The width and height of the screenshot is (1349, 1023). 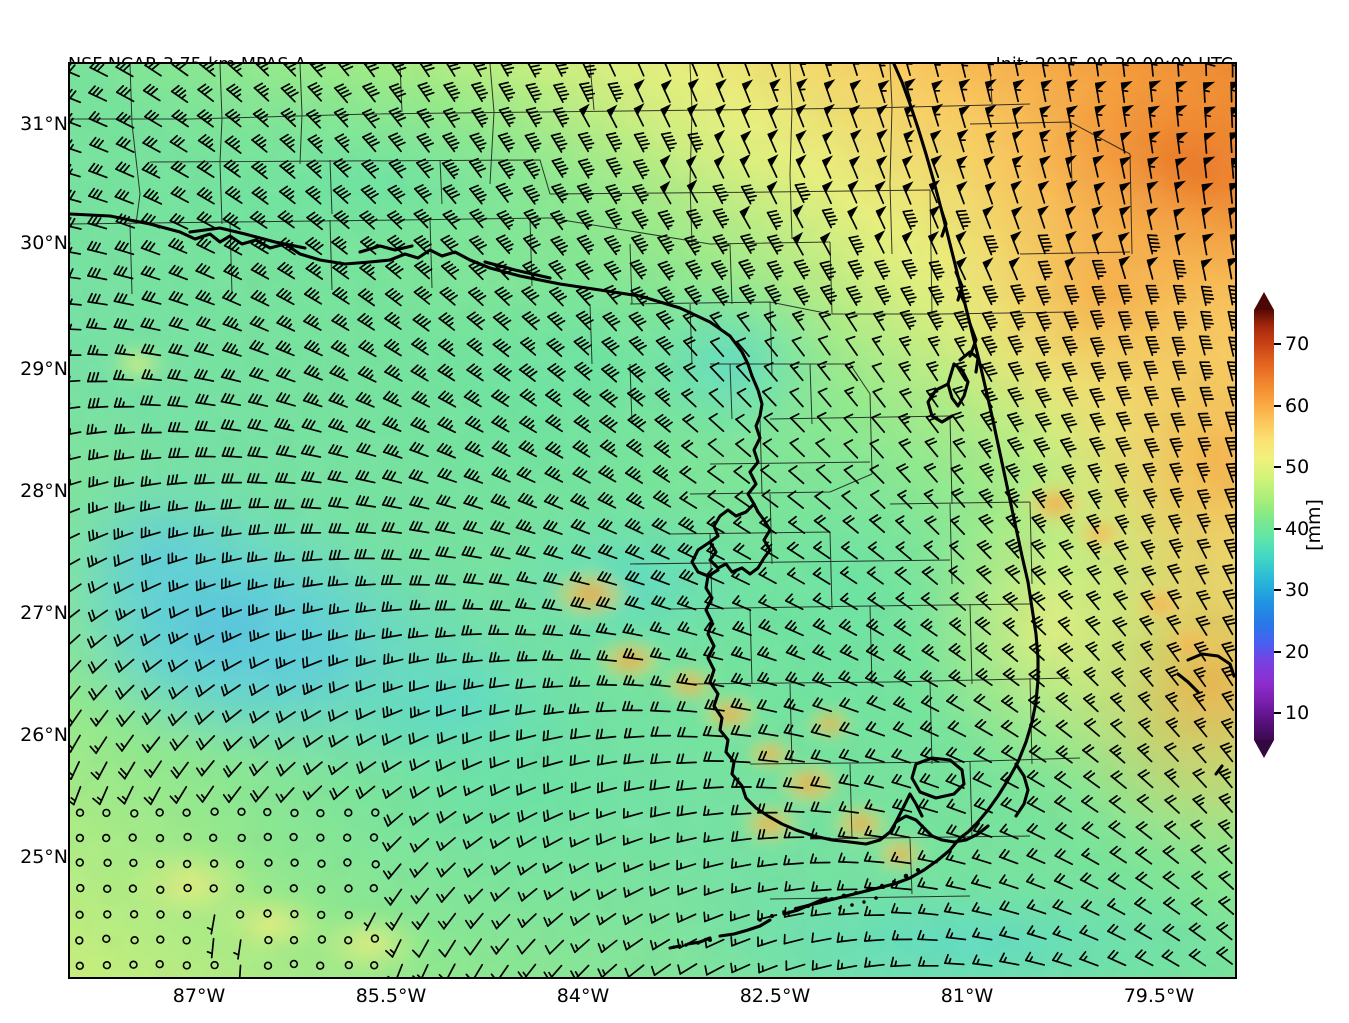 What do you see at coordinates (1297, 713) in the screenshot?
I see `cb-label-10: 10` at bounding box center [1297, 713].